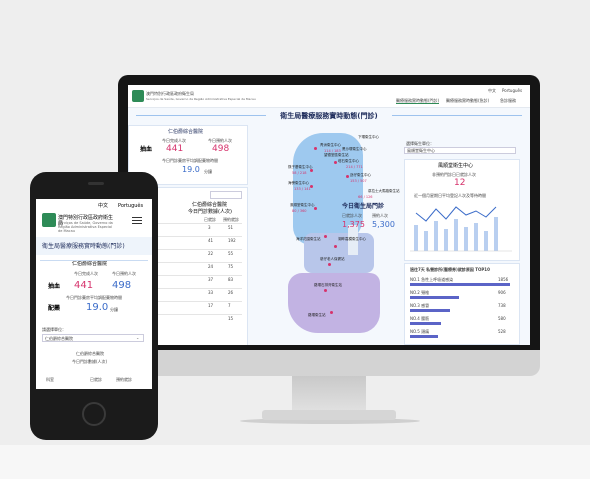  I want to click on phone-col1: 今日完成人次, so click(86, 273).